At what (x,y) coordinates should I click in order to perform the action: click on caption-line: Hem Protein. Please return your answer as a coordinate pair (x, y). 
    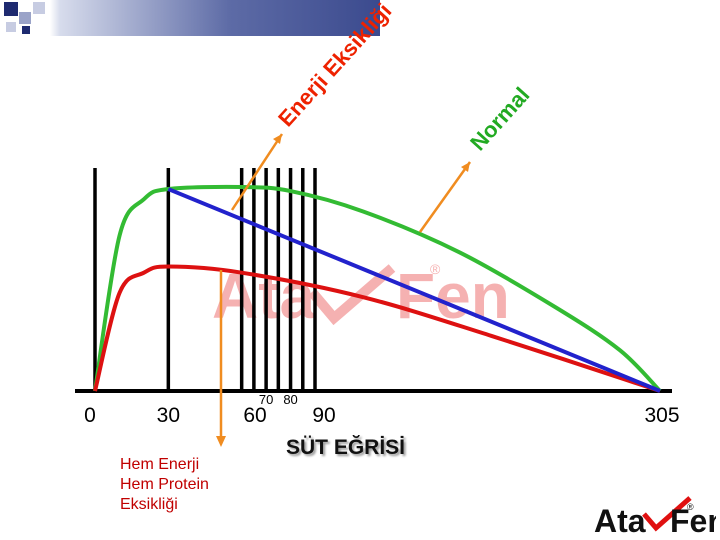
    Looking at the image, I should click on (164, 484).